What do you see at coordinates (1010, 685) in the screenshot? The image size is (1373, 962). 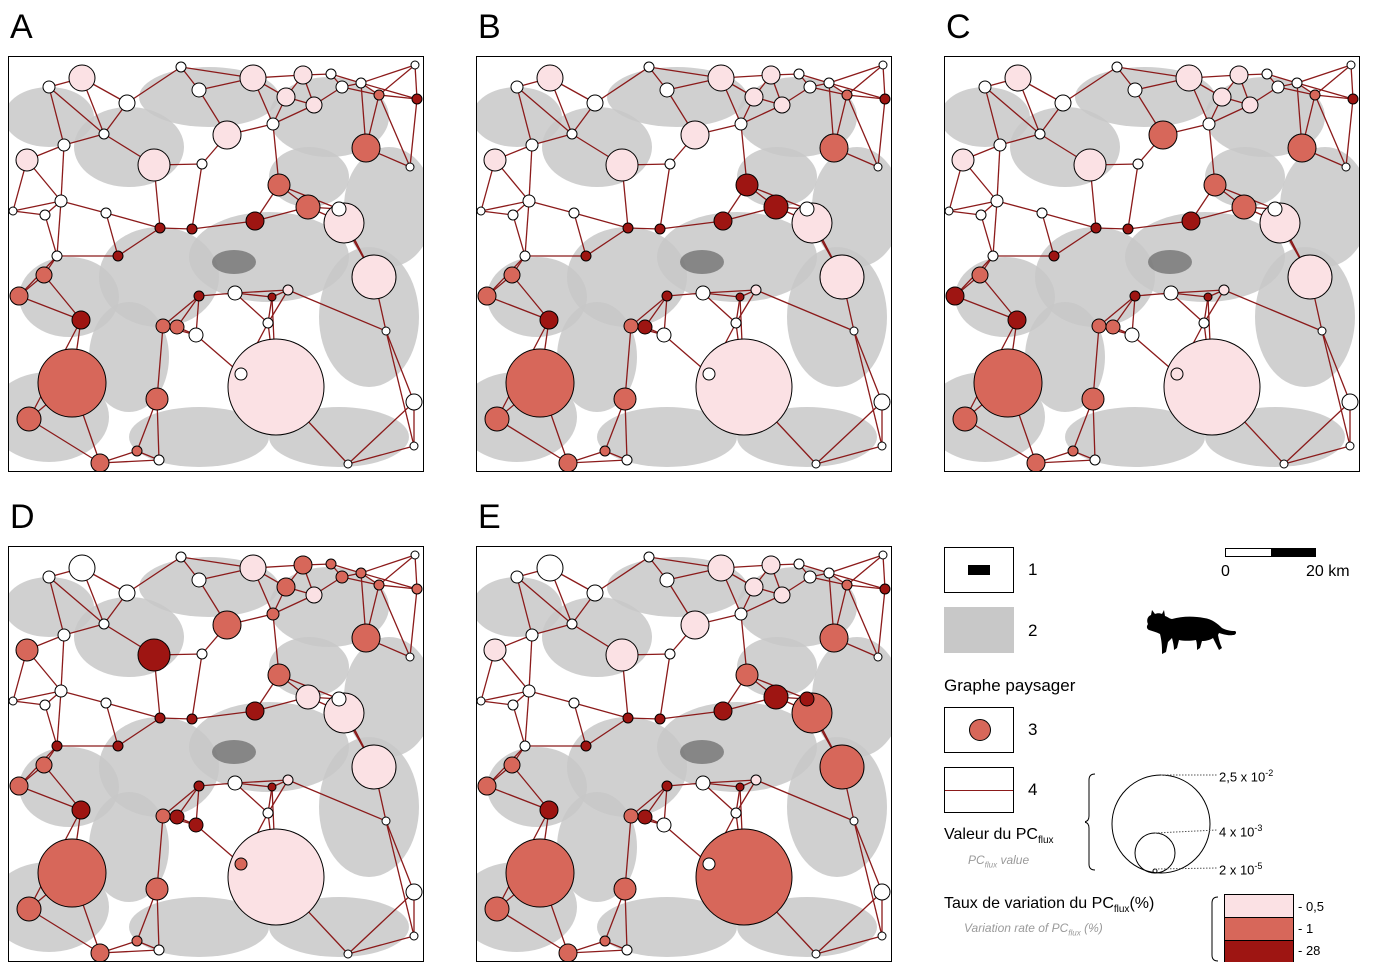 I see `legend-graph-title: Graphe paysager` at bounding box center [1010, 685].